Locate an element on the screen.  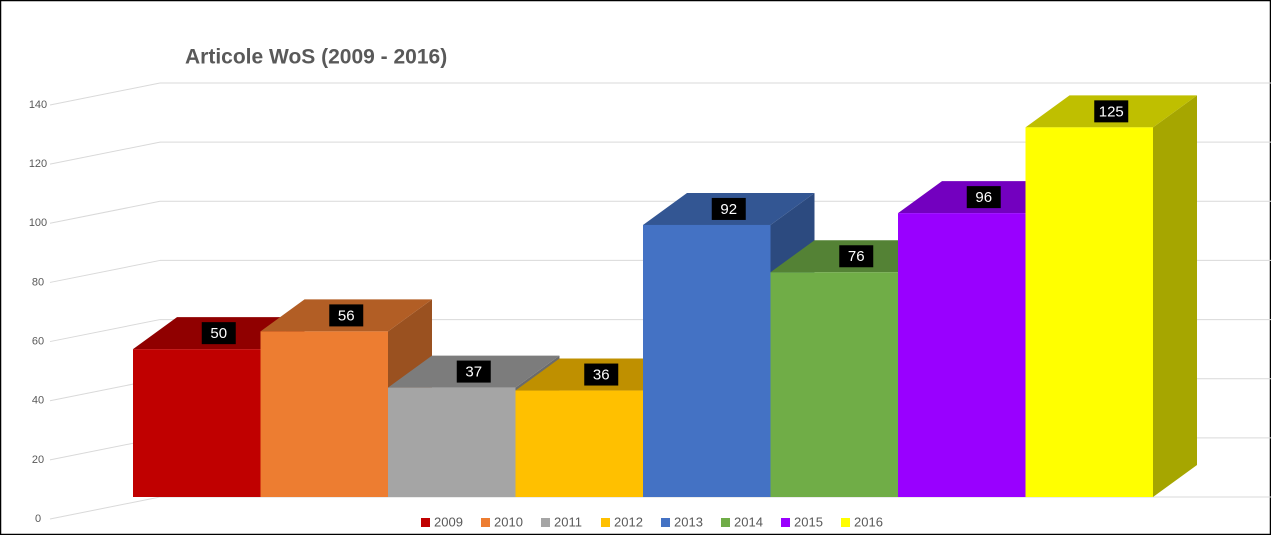
value-label: 37 is located at coordinates (473, 372).